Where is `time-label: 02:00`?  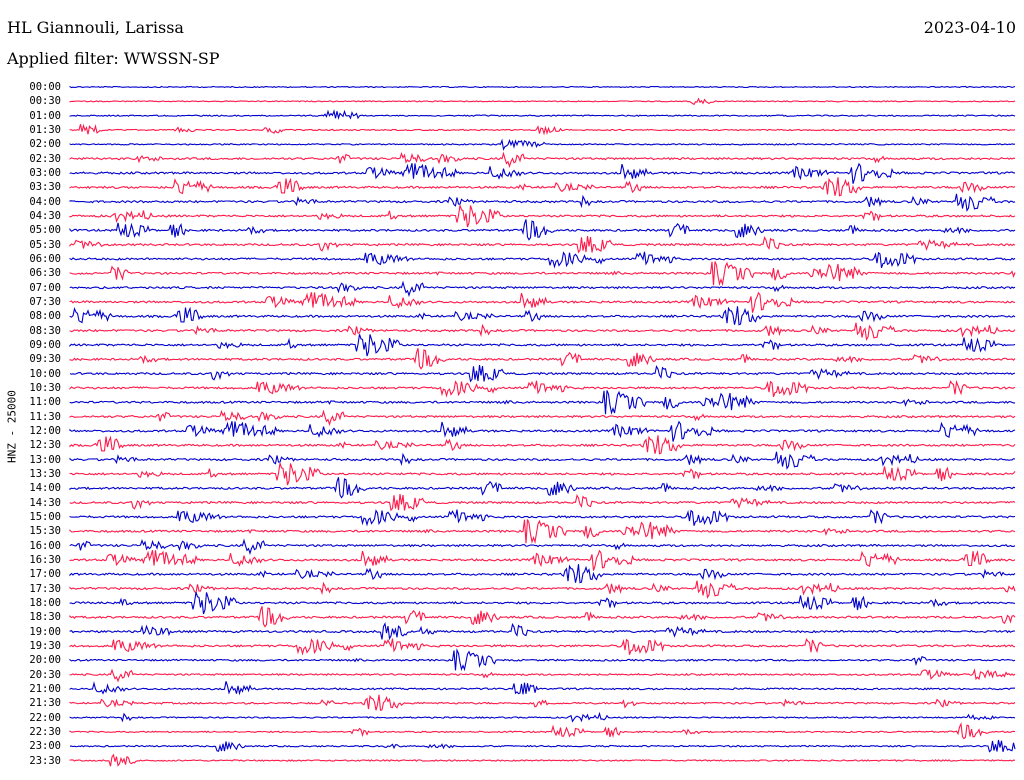 time-label: 02:00 is located at coordinates (45, 144).